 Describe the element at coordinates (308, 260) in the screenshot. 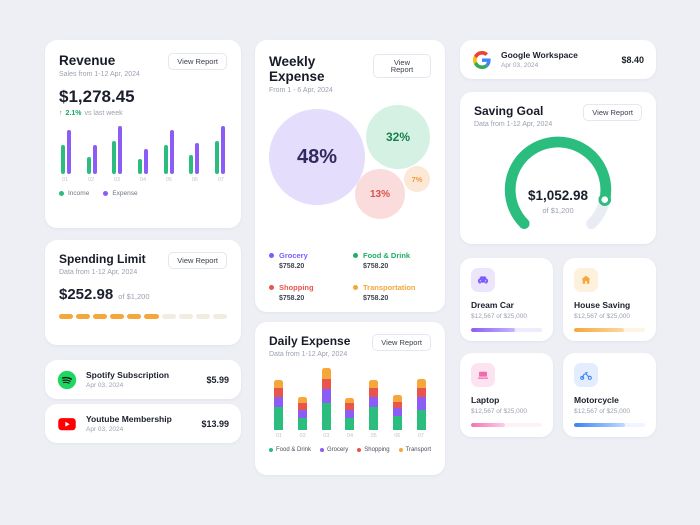

I see `weekly-legend-item: Grocery $758.20` at that location.